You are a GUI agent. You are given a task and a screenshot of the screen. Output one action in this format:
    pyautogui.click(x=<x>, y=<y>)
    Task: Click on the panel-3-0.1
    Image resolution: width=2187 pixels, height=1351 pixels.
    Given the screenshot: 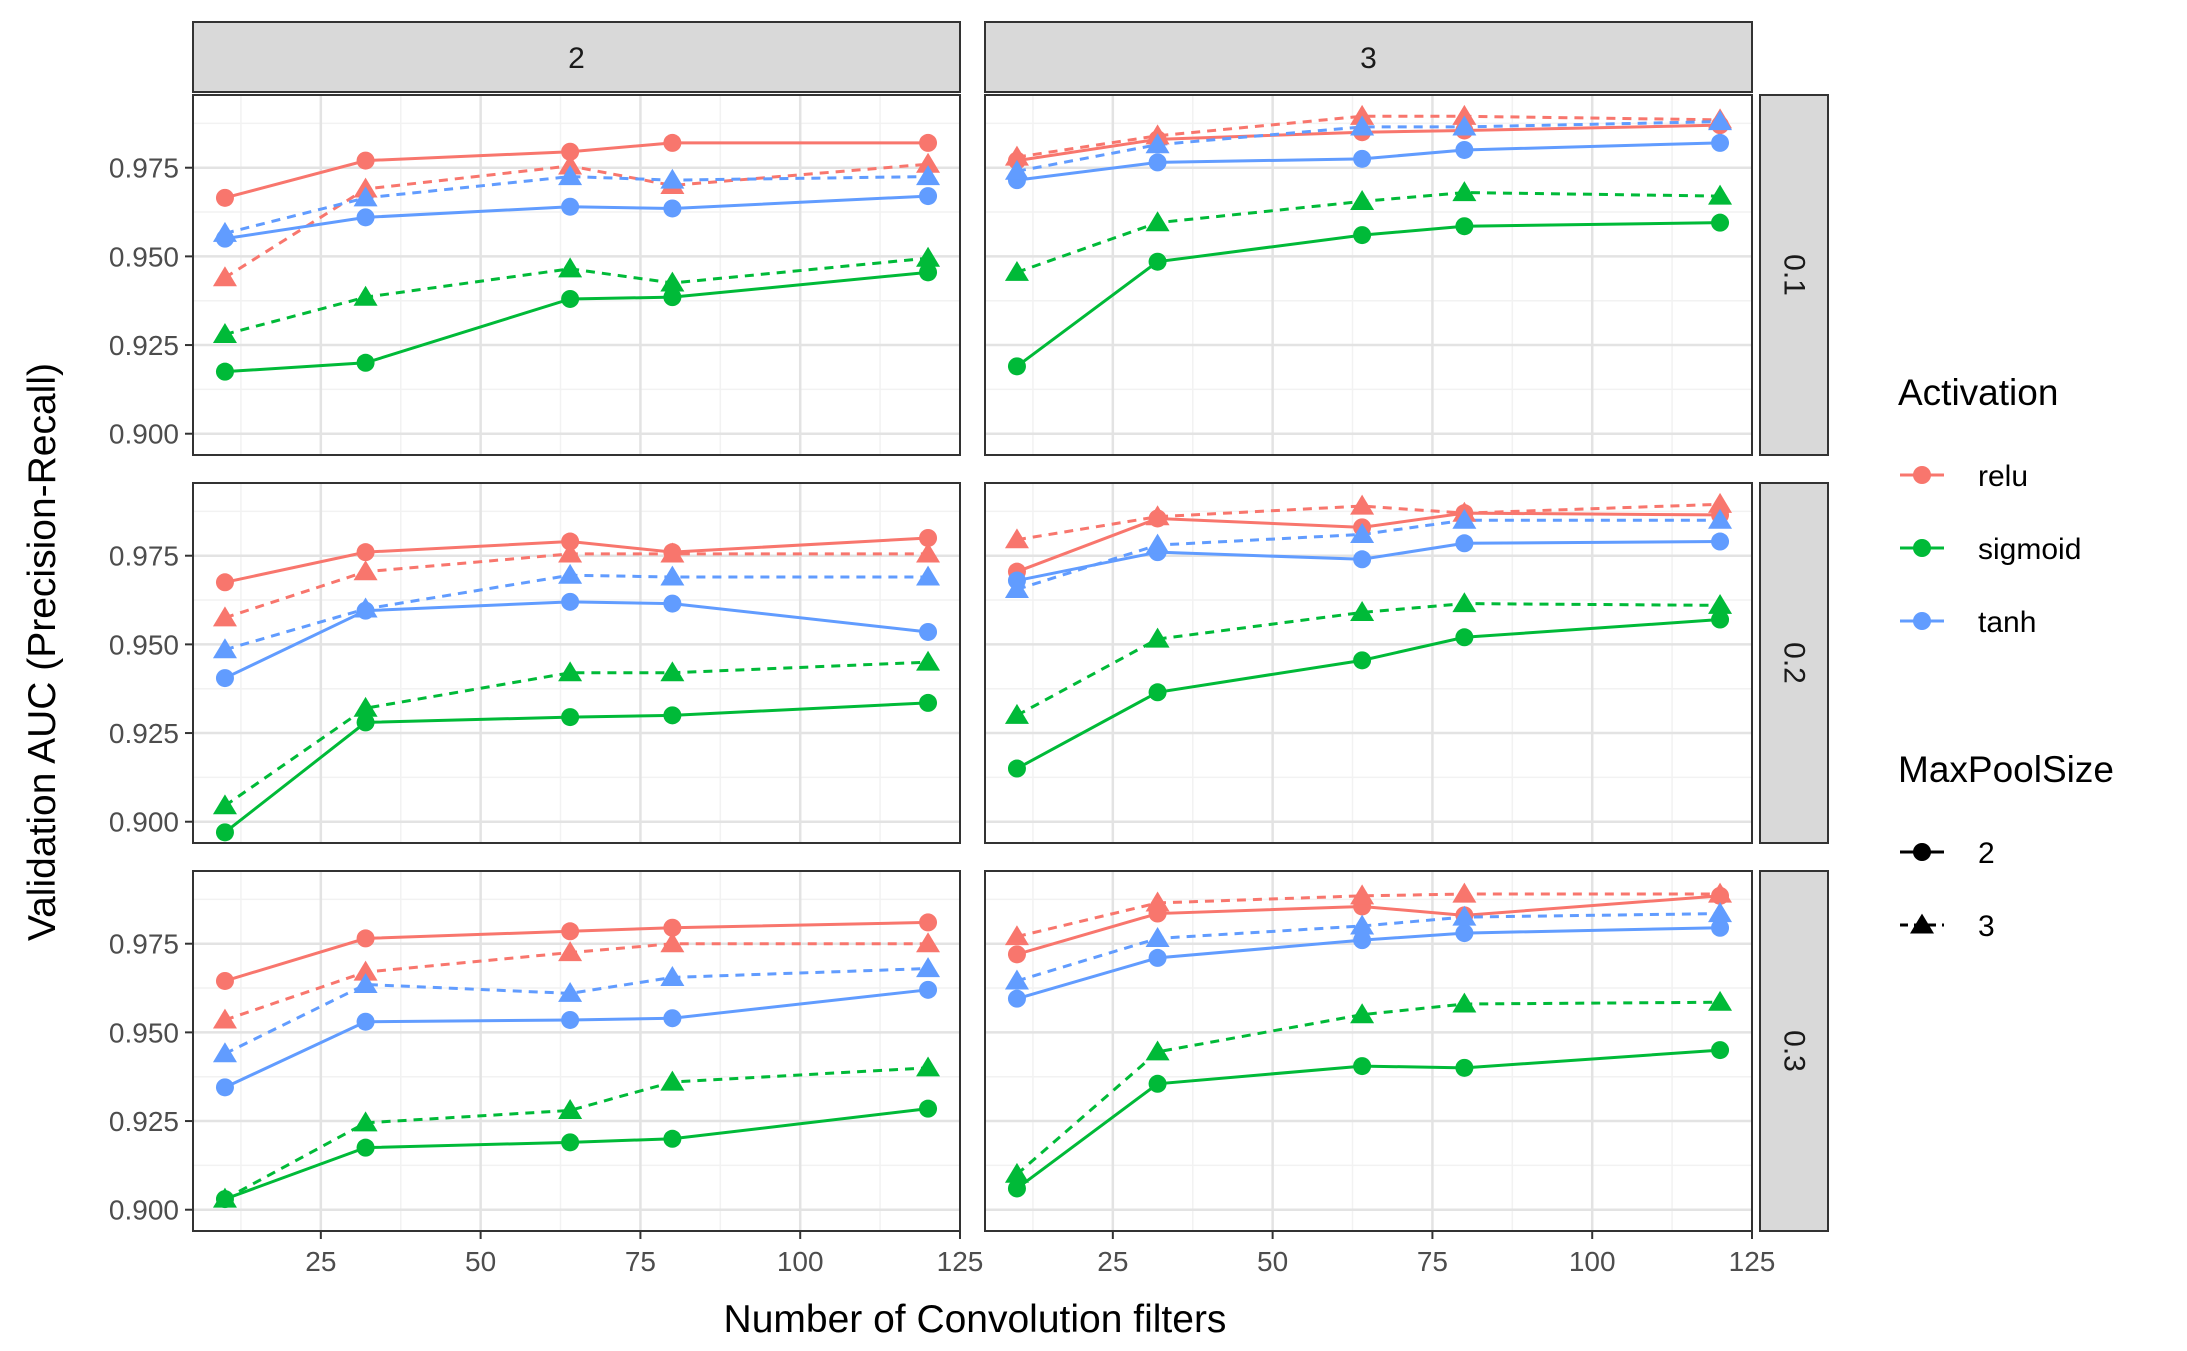 What is the action you would take?
    pyautogui.click(x=1368, y=275)
    